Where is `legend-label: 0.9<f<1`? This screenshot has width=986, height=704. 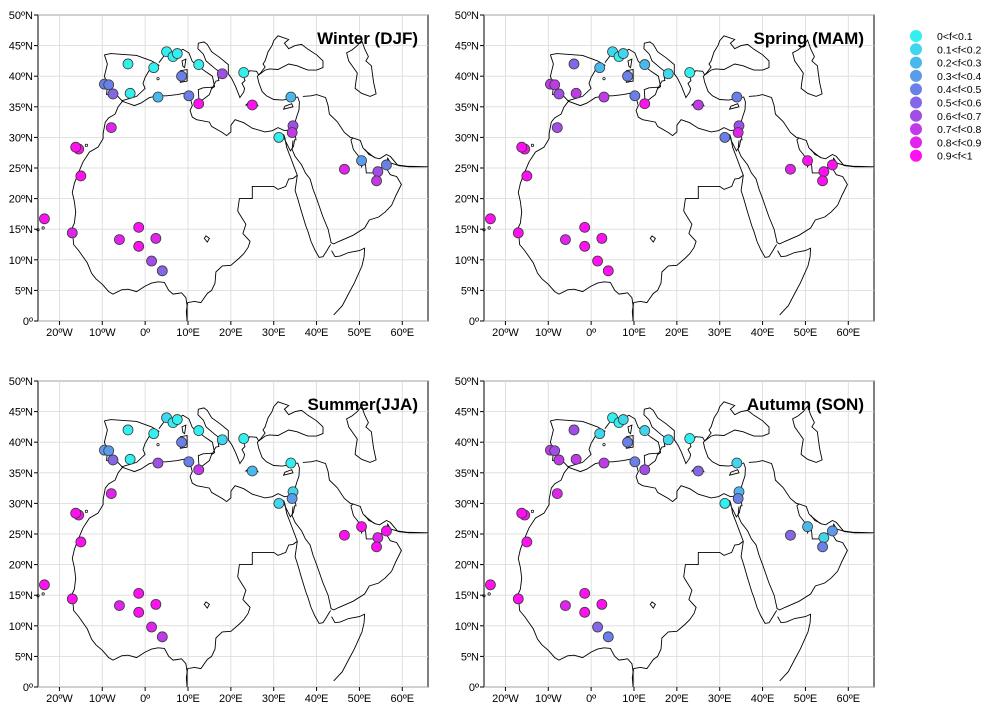 legend-label: 0.9<f<1 is located at coordinates (955, 157).